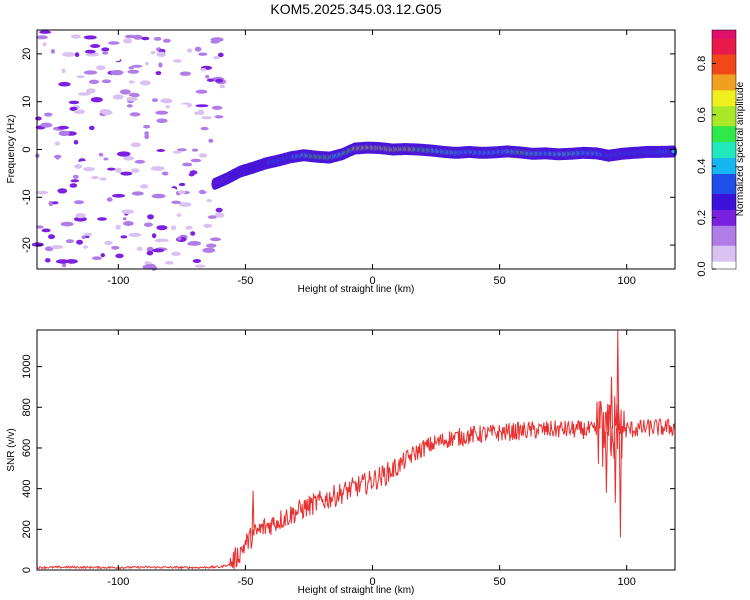 This screenshot has height=600, width=750. I want to click on x-tick-label: 50, so click(499, 582).